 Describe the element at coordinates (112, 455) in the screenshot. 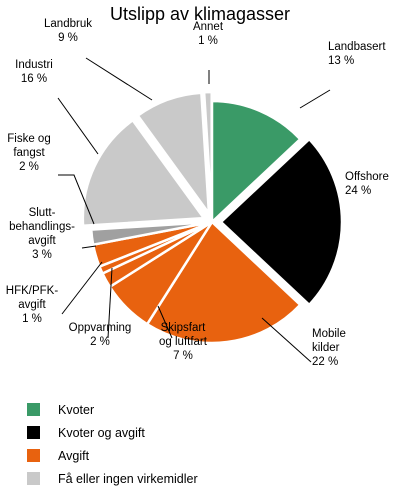

I see `legend-item-avgift: Avgift` at that location.